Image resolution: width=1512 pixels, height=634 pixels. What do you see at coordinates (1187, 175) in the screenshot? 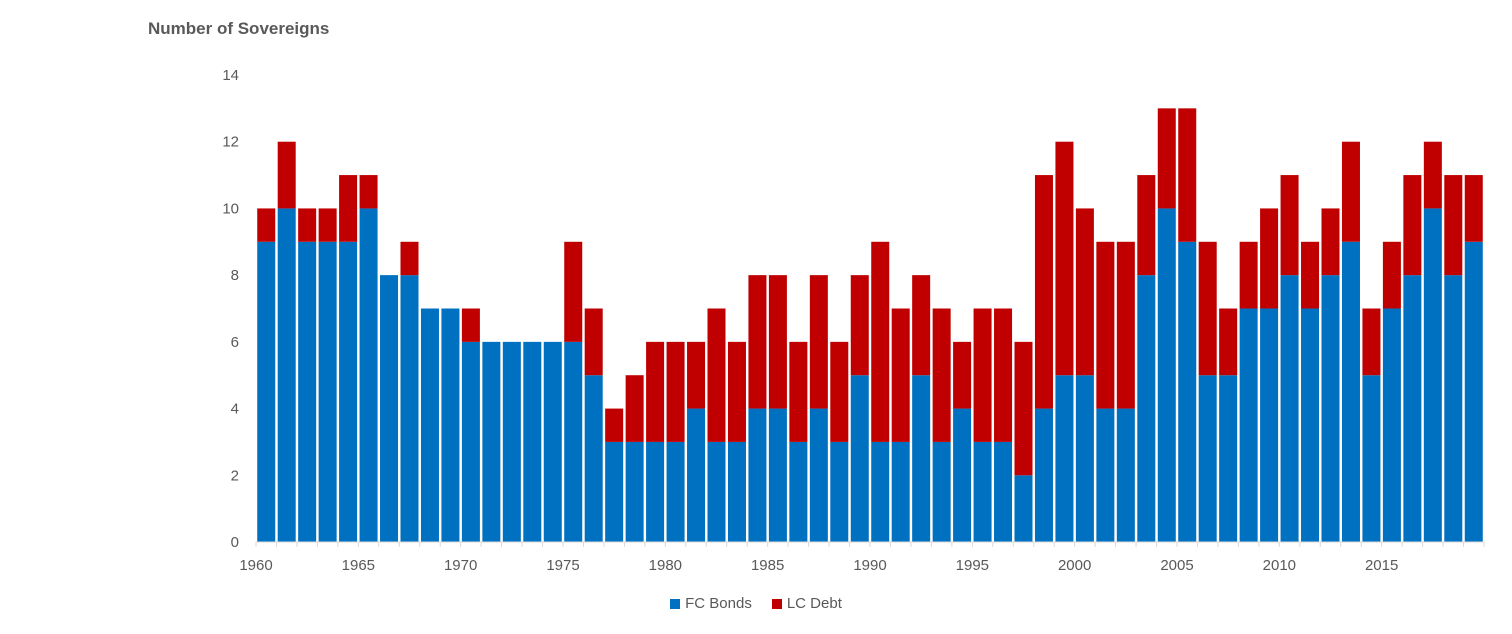
I see `bar-lc-debt-2005` at bounding box center [1187, 175].